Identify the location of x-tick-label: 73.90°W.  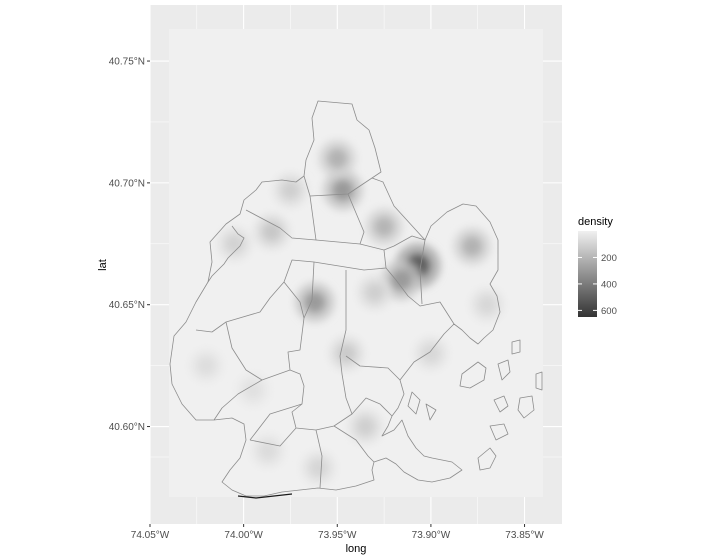
(431, 535).